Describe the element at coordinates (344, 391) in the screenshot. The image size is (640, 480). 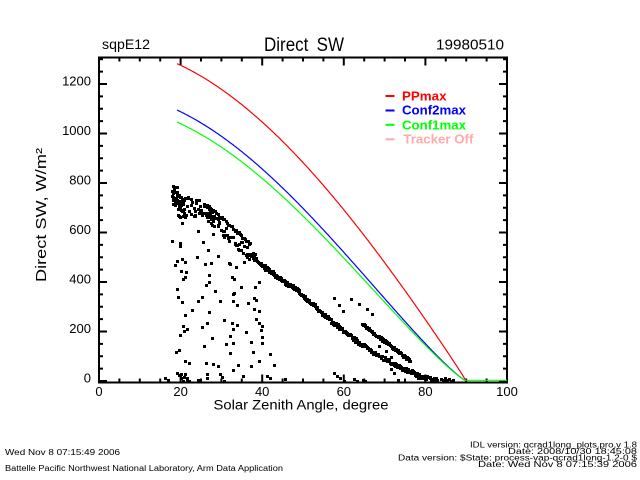
I see `svg-text: 60` at that location.